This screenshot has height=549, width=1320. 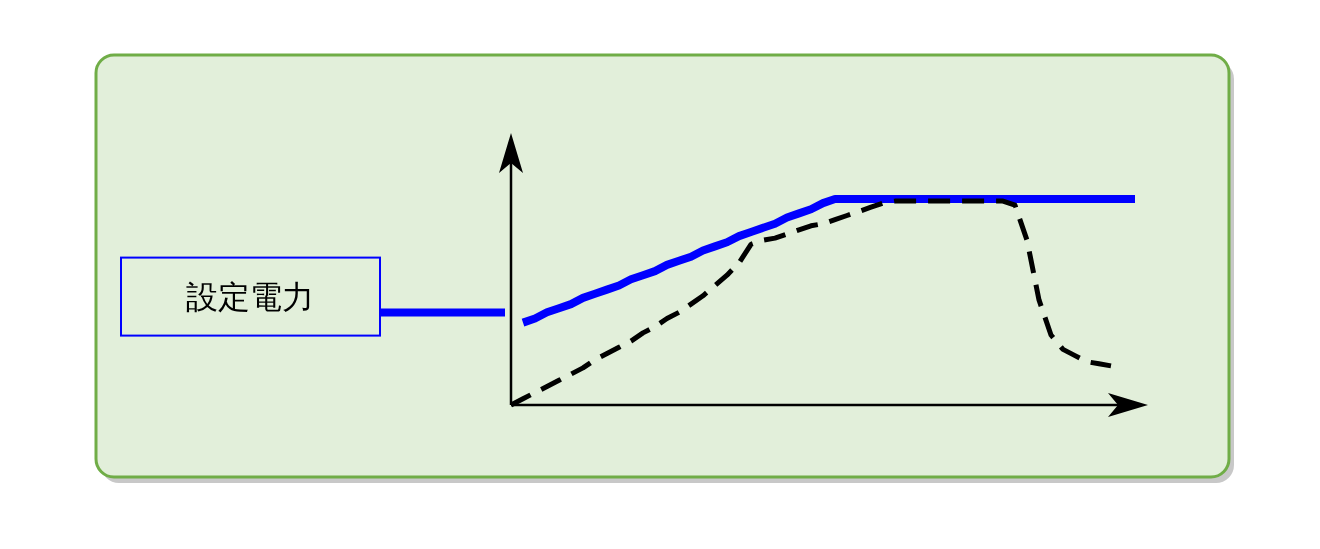 I want to click on legend-label: 設定電力, so click(x=250, y=296).